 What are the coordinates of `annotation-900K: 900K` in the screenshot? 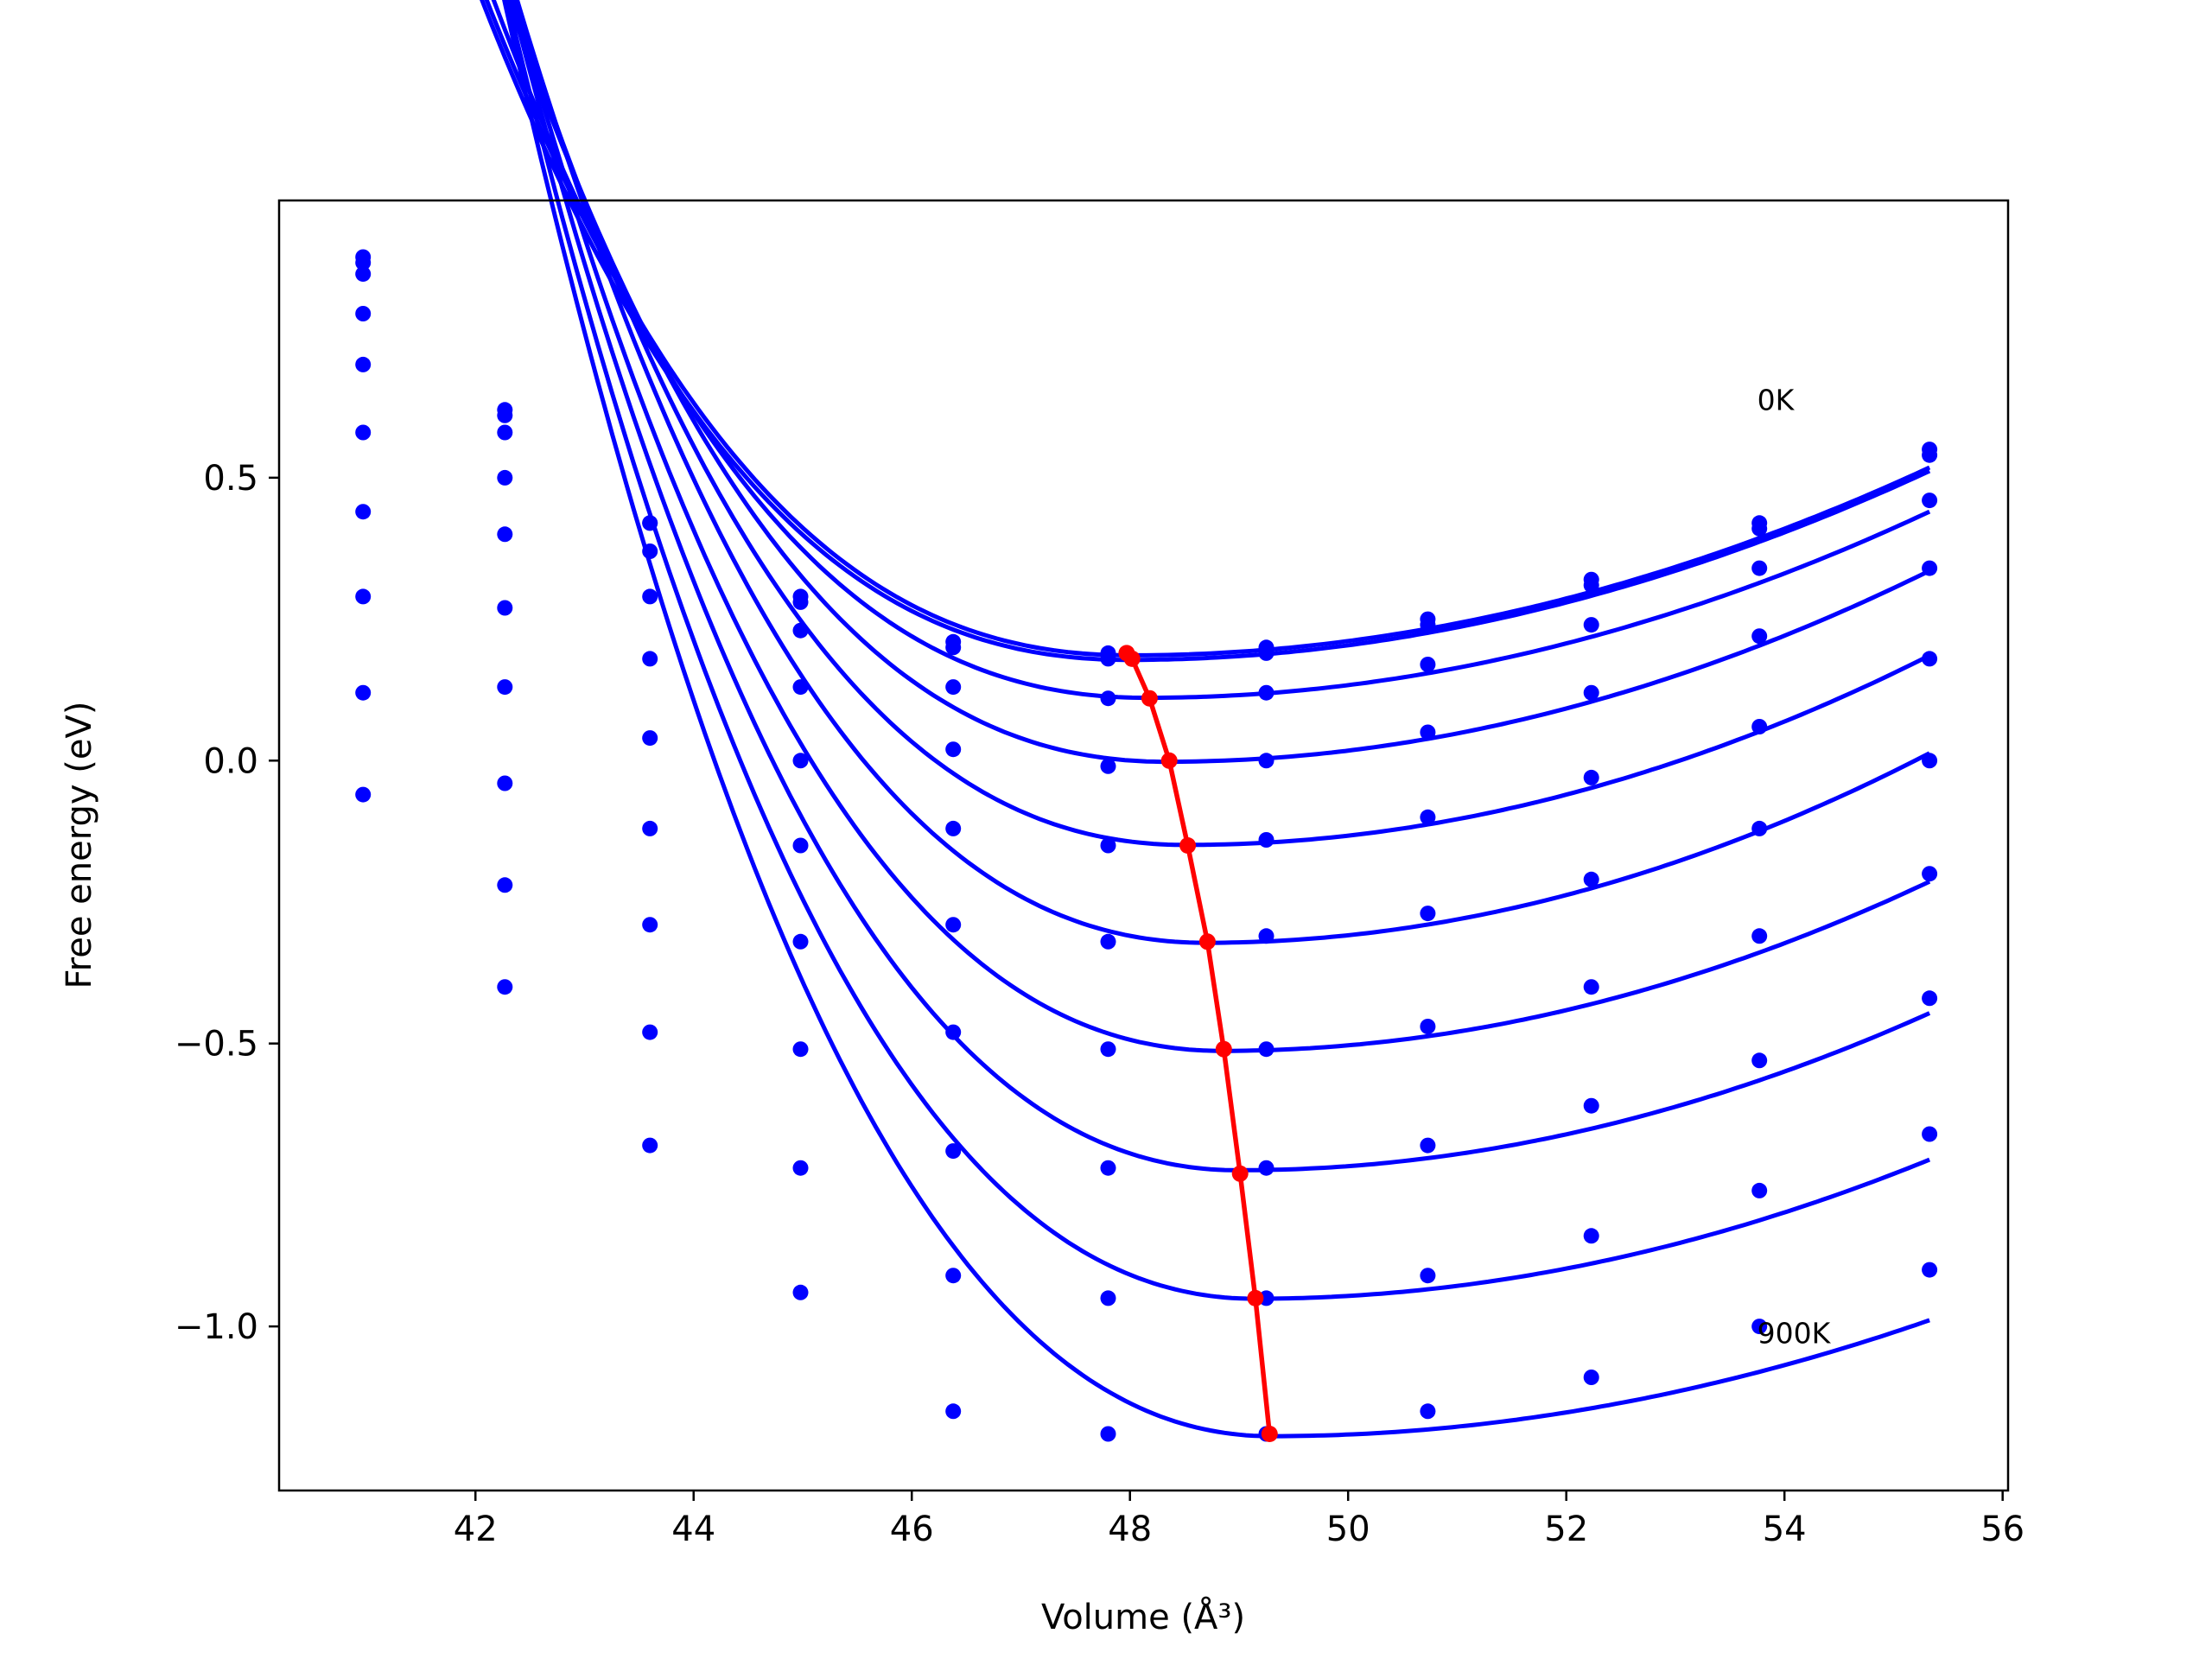 It's located at (1795, 1334).